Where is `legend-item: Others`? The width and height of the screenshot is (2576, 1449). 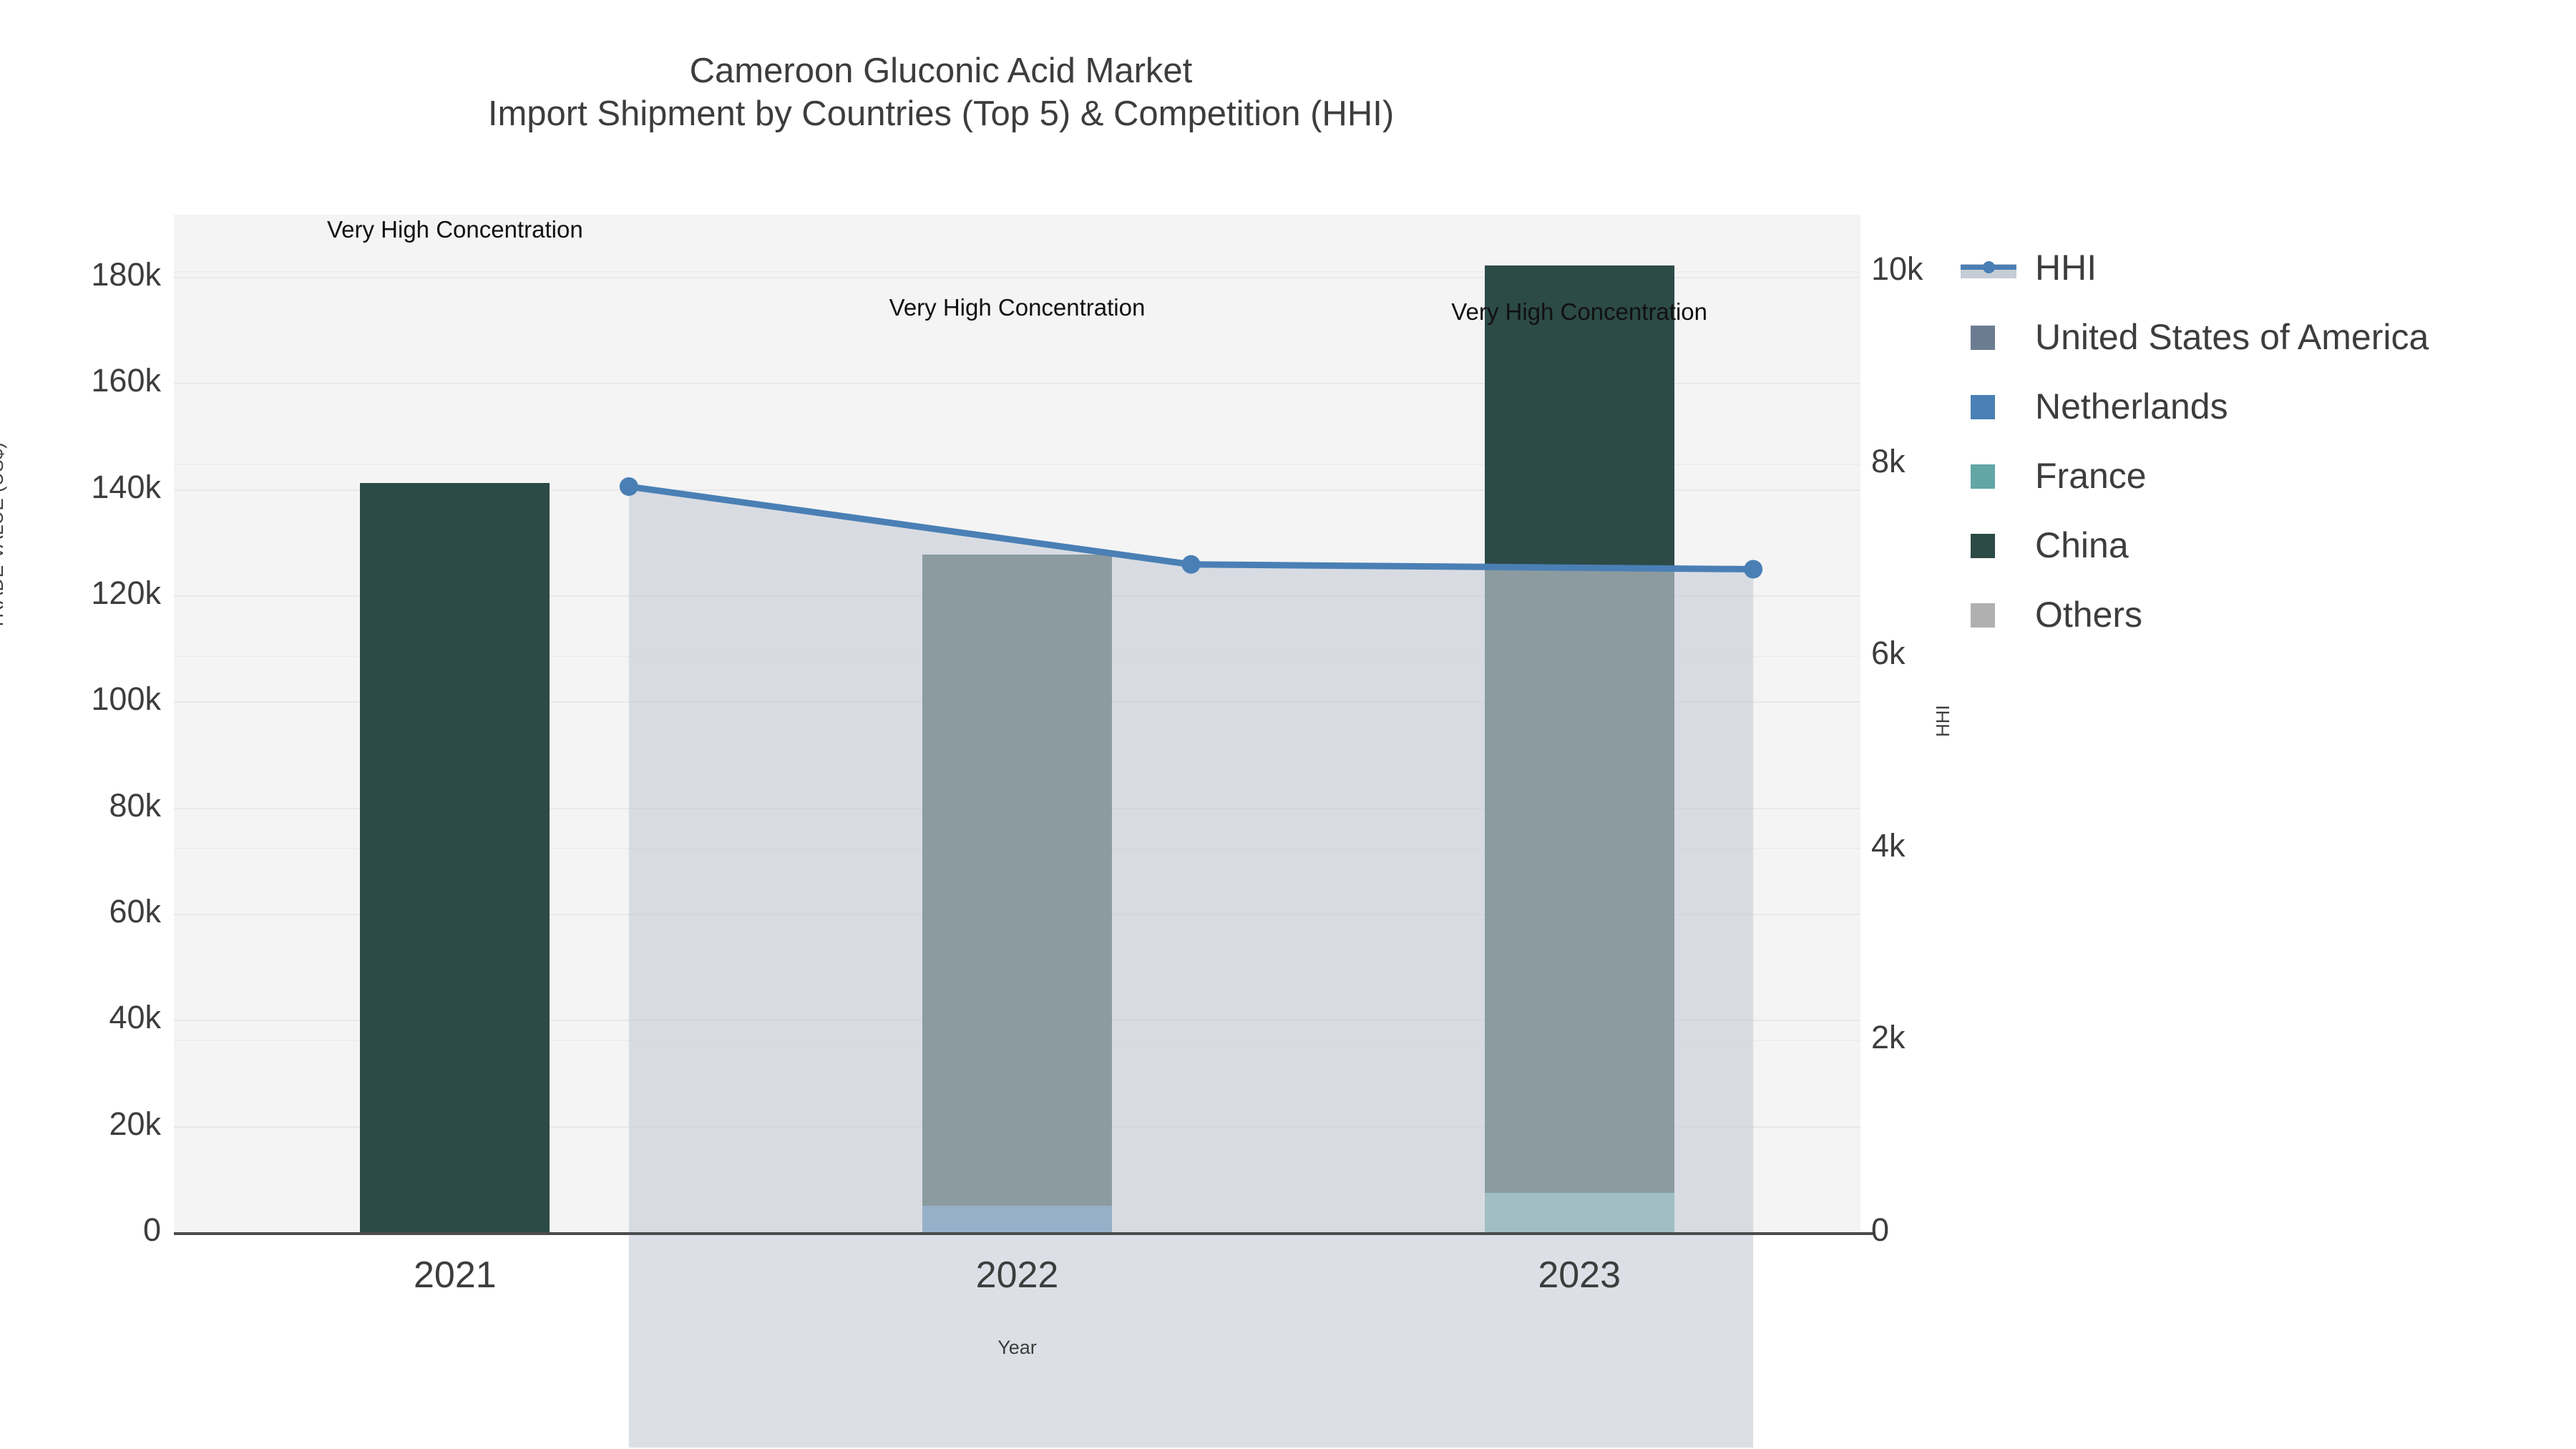 legend-item: Others is located at coordinates (2258, 614).